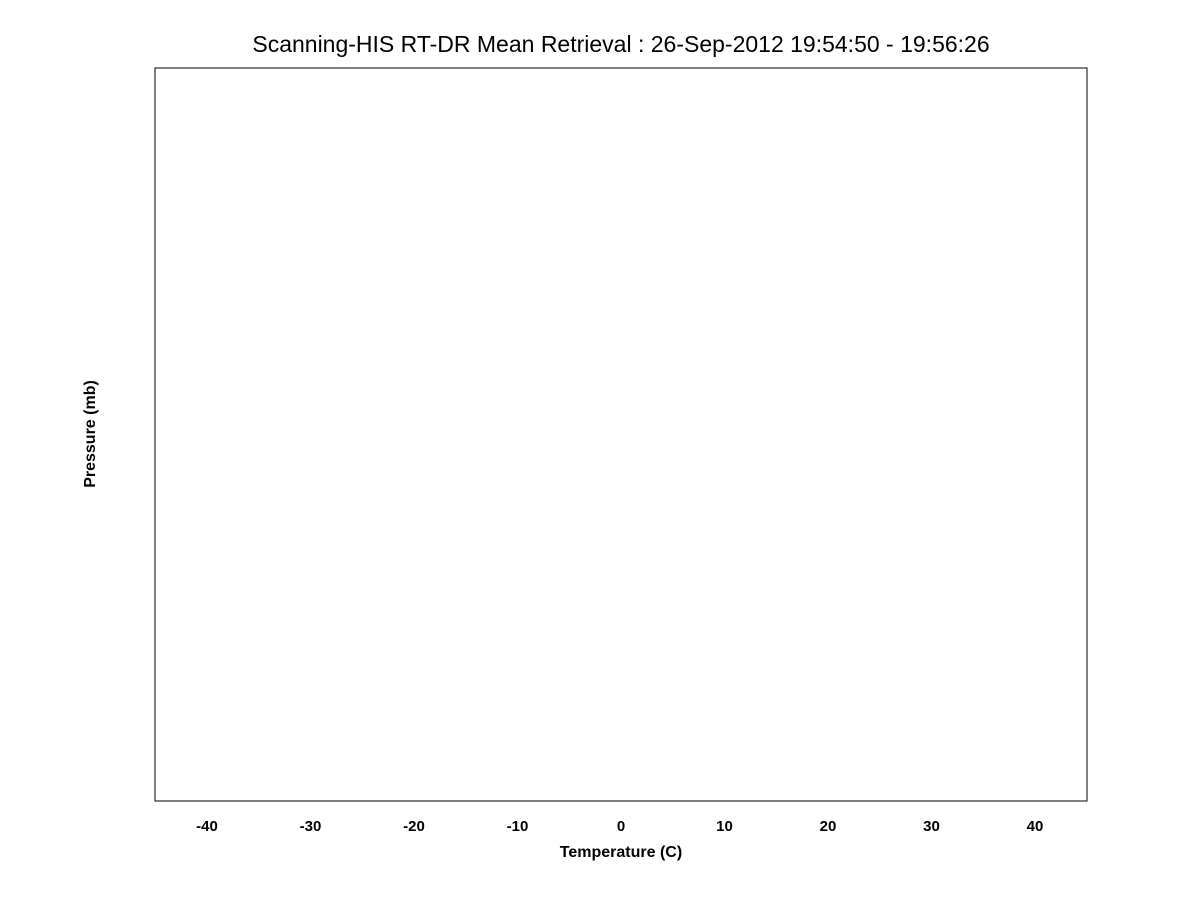 This screenshot has width=1200, height=900. What do you see at coordinates (621, 852) in the screenshot?
I see `x-axis-label: Temperature (C)` at bounding box center [621, 852].